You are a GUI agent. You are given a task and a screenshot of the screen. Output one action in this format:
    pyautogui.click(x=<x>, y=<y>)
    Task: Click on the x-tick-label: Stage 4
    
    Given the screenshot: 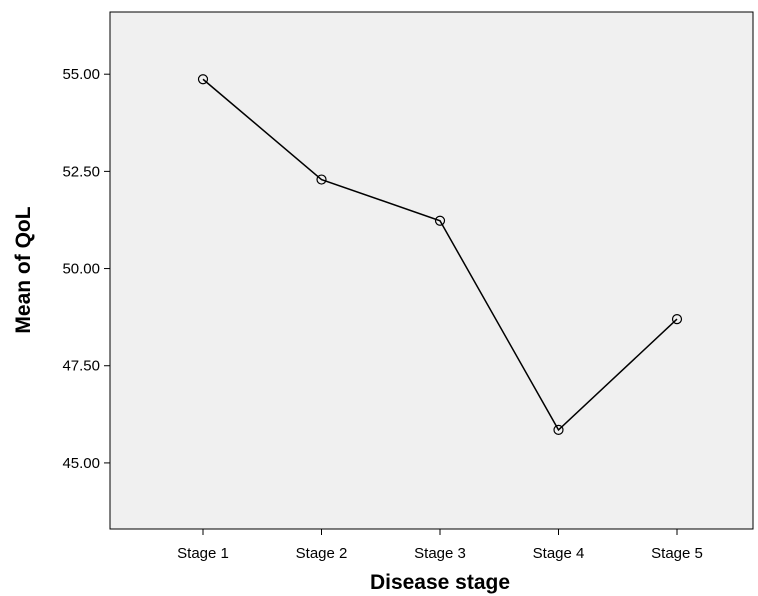 What is the action you would take?
    pyautogui.click(x=559, y=553)
    